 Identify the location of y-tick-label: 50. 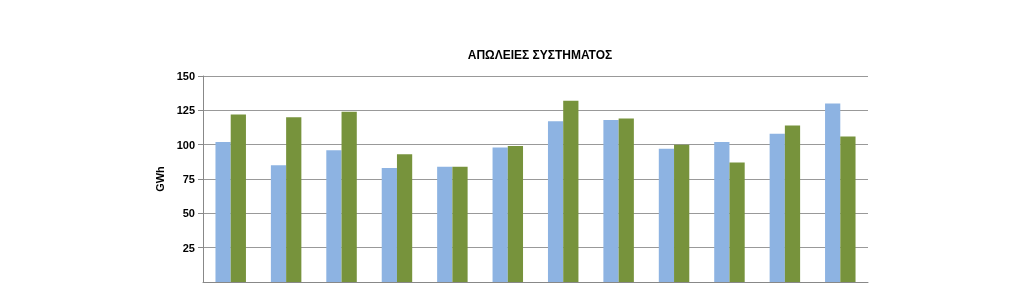
(188, 213).